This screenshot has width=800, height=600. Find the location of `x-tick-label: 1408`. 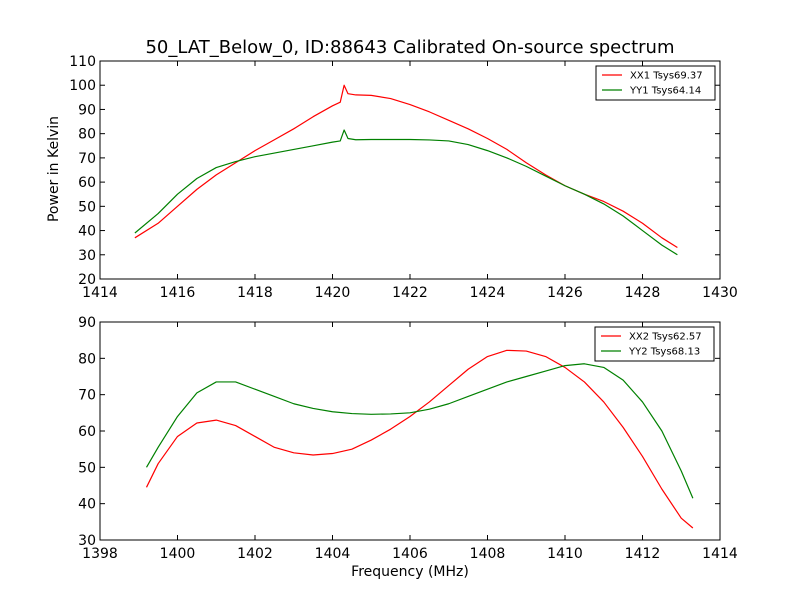

x-tick-label: 1408 is located at coordinates (488, 554).